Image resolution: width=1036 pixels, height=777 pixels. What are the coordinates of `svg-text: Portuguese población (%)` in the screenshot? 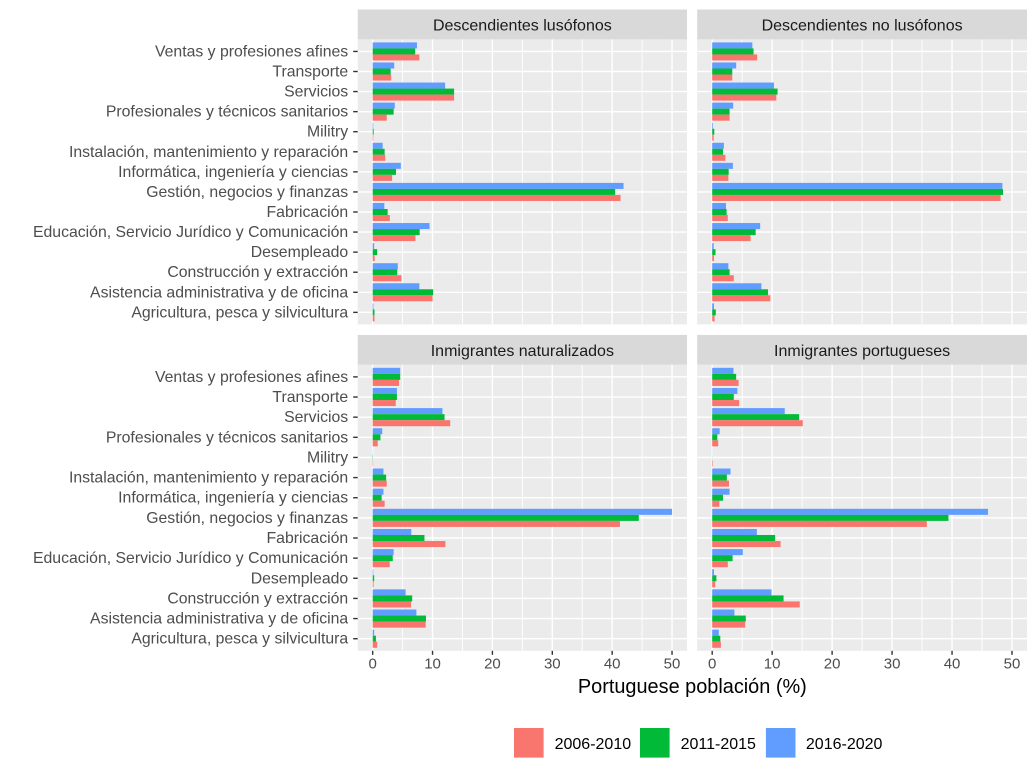 It's located at (692, 687).